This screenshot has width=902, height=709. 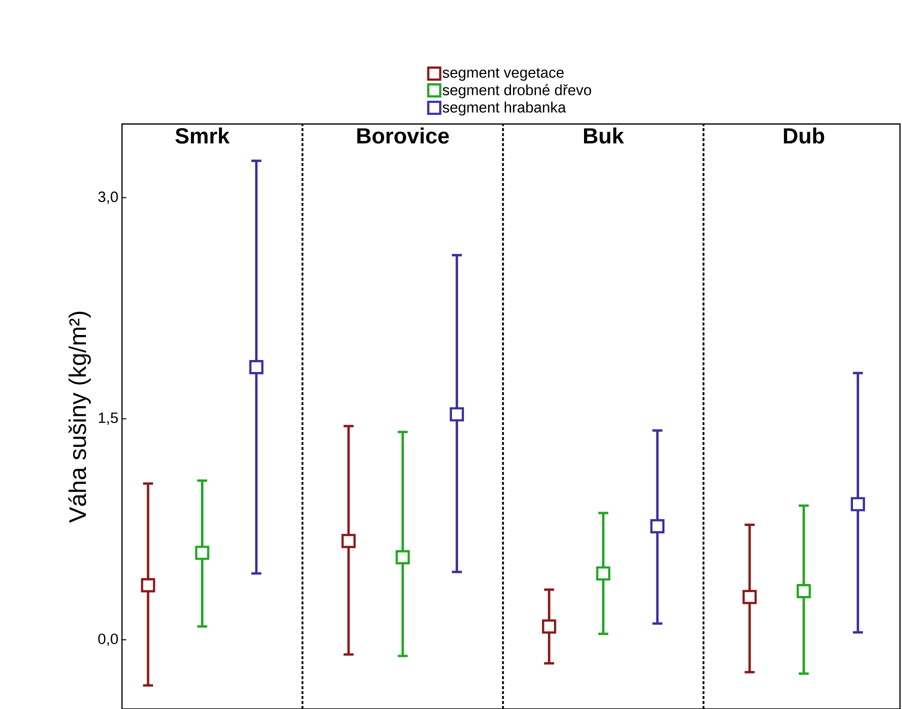 I want to click on y-axis-title: Váha sušiny (kg/m²), so click(x=79, y=417).